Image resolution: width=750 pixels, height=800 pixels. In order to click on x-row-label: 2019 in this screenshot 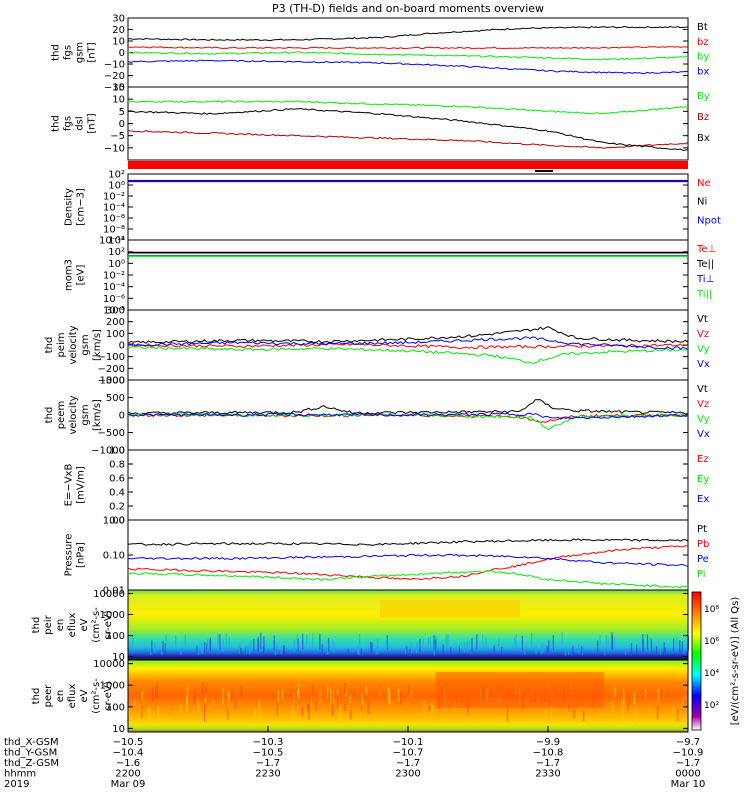, I will do `click(16, 784)`.